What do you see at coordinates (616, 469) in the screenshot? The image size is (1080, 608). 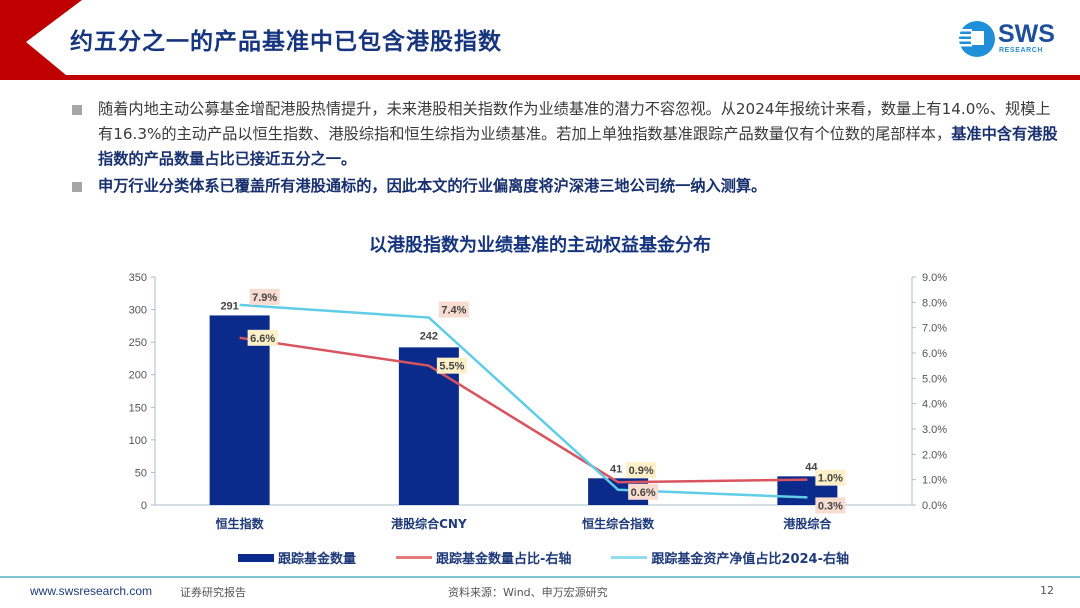 I see `bar-value-label: 41` at bounding box center [616, 469].